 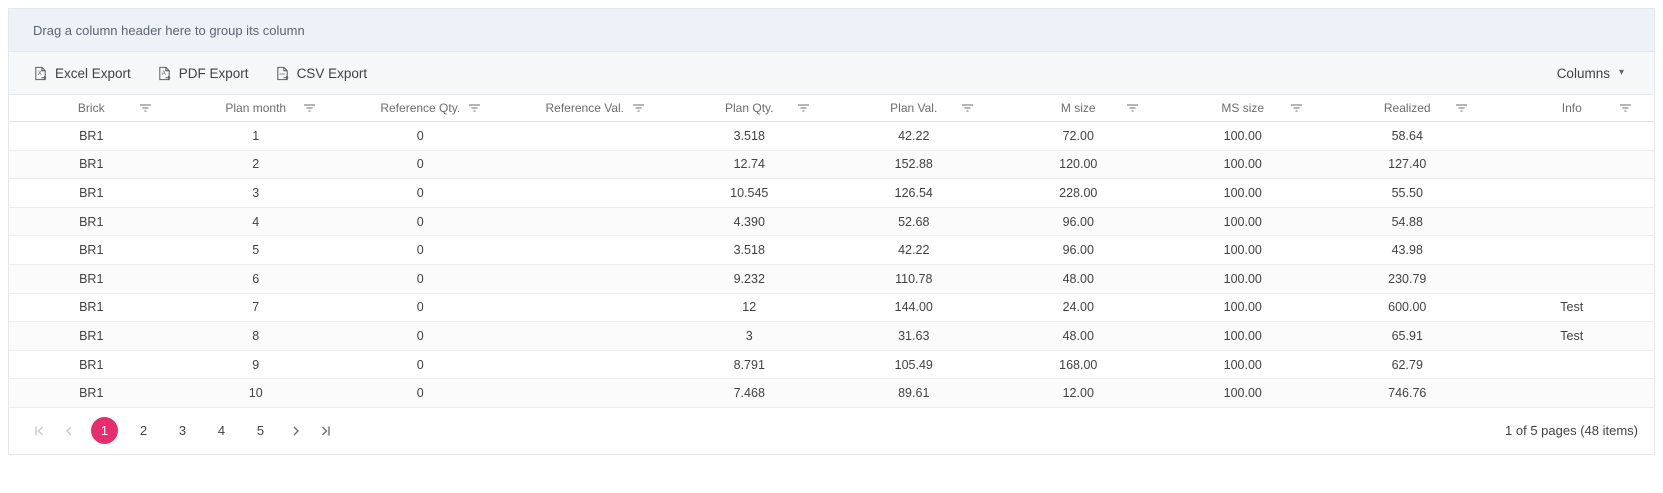 I want to click on table-row: BR1 2 0 12.74 152.88 120.00 100.00 127.40, so click(x=832, y=165).